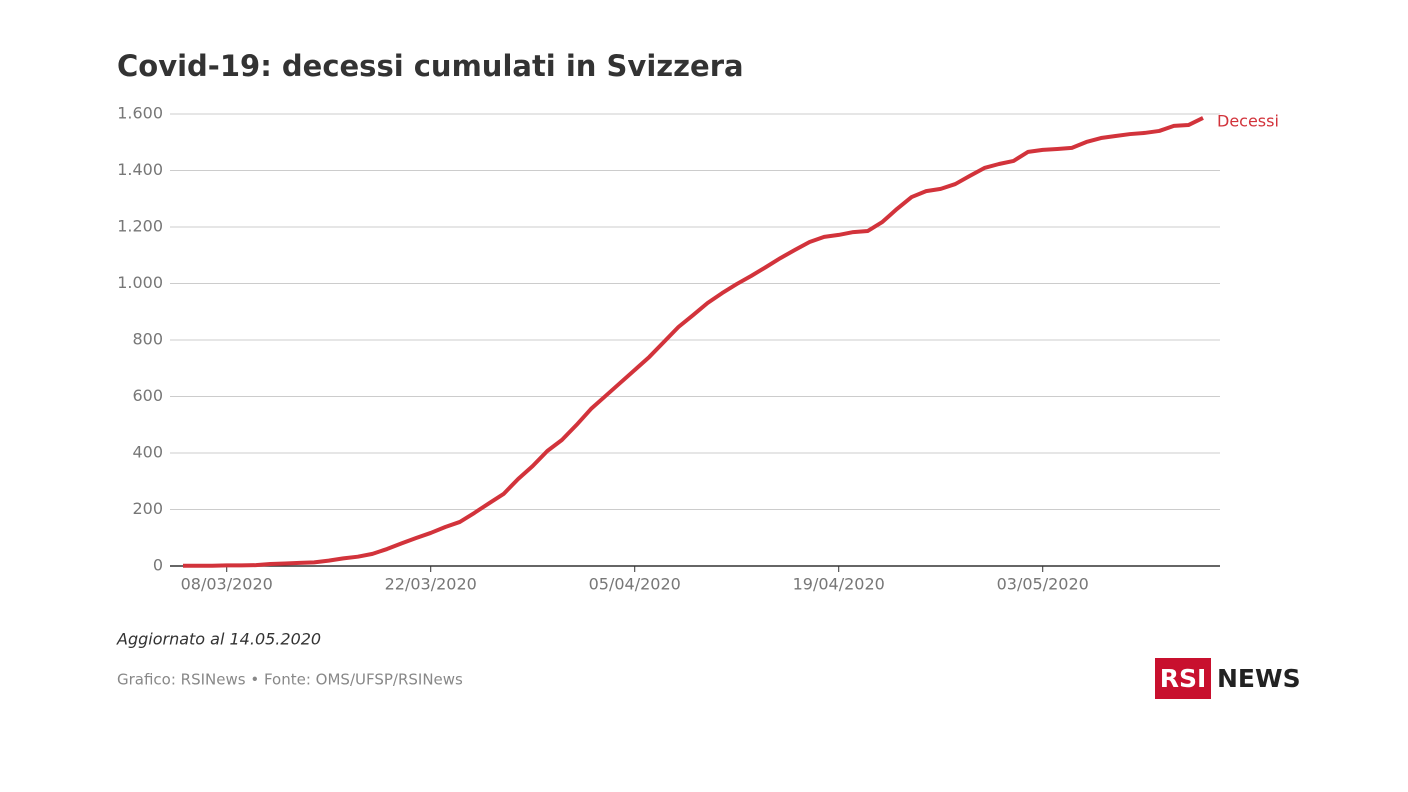 The image size is (1408, 792). What do you see at coordinates (1259, 678) in the screenshot?
I see `logo-right: NEWS` at bounding box center [1259, 678].